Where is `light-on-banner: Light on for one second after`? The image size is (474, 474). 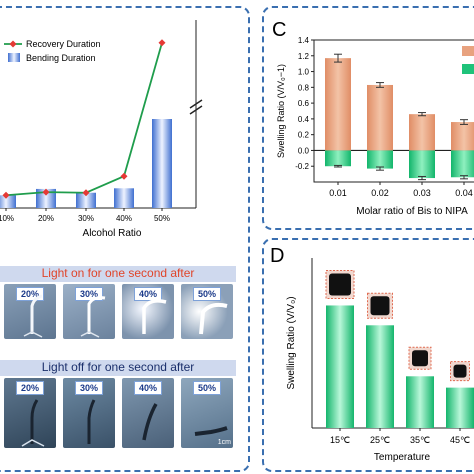 light-on-banner: Light on for one second after is located at coordinates (118, 274).